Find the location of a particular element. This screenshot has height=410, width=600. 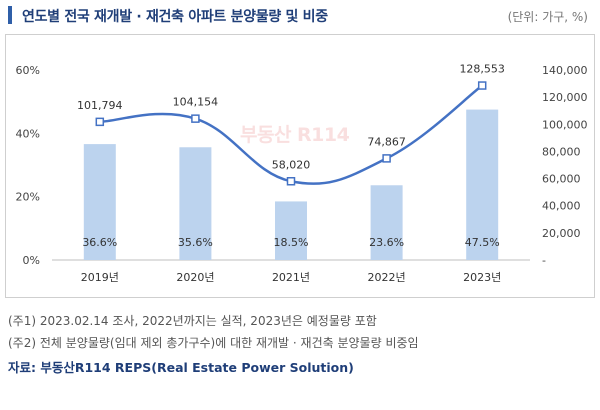

left-axis-tick-label: 0% is located at coordinates (31, 260).